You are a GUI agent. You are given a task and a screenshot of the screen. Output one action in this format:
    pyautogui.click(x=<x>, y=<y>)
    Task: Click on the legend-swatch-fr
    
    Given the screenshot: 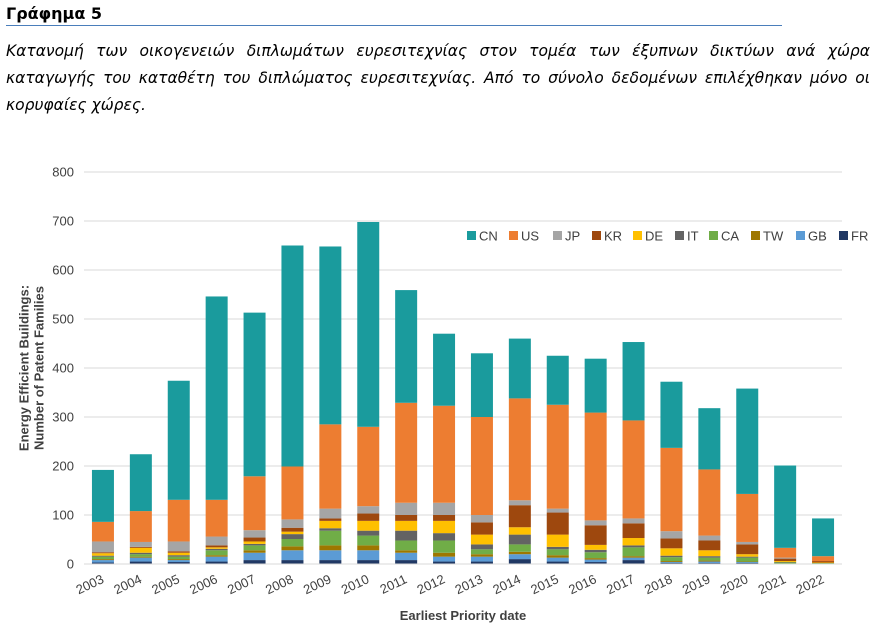 What is the action you would take?
    pyautogui.click(x=843, y=235)
    